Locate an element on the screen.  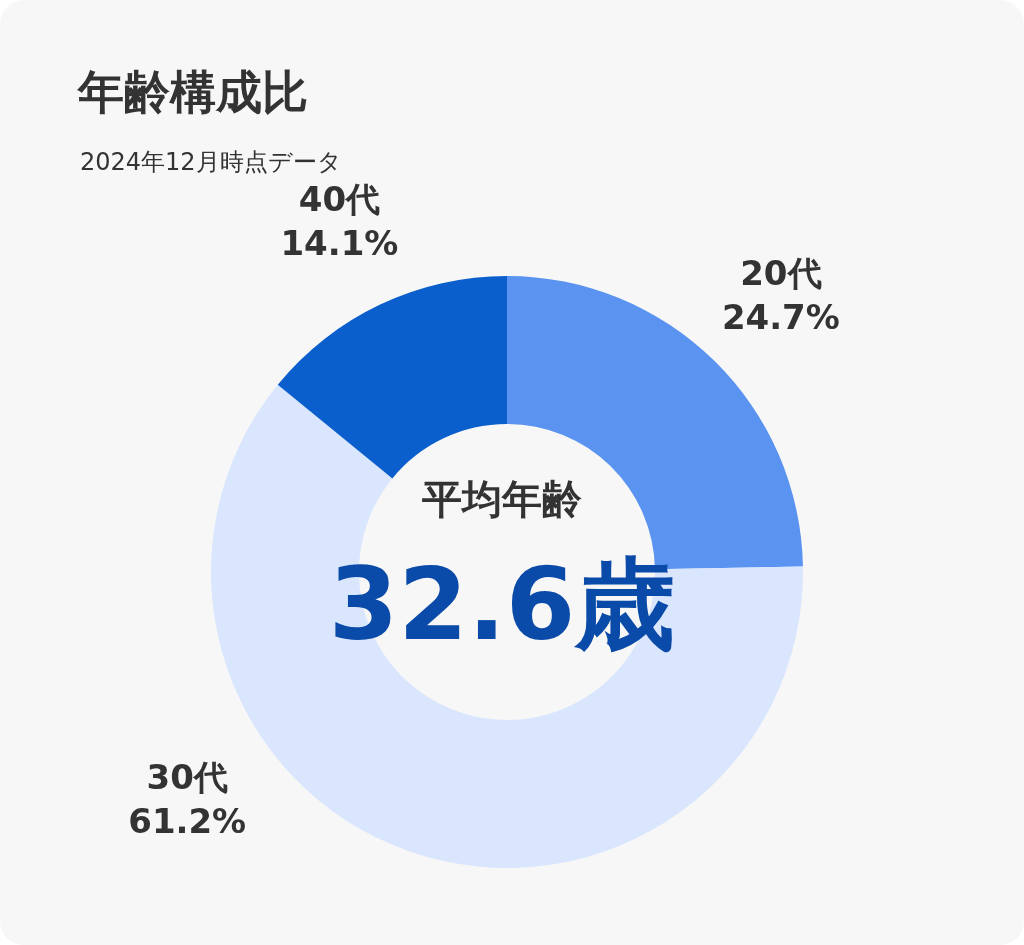
slice-label: 30代 is located at coordinates (187, 777).